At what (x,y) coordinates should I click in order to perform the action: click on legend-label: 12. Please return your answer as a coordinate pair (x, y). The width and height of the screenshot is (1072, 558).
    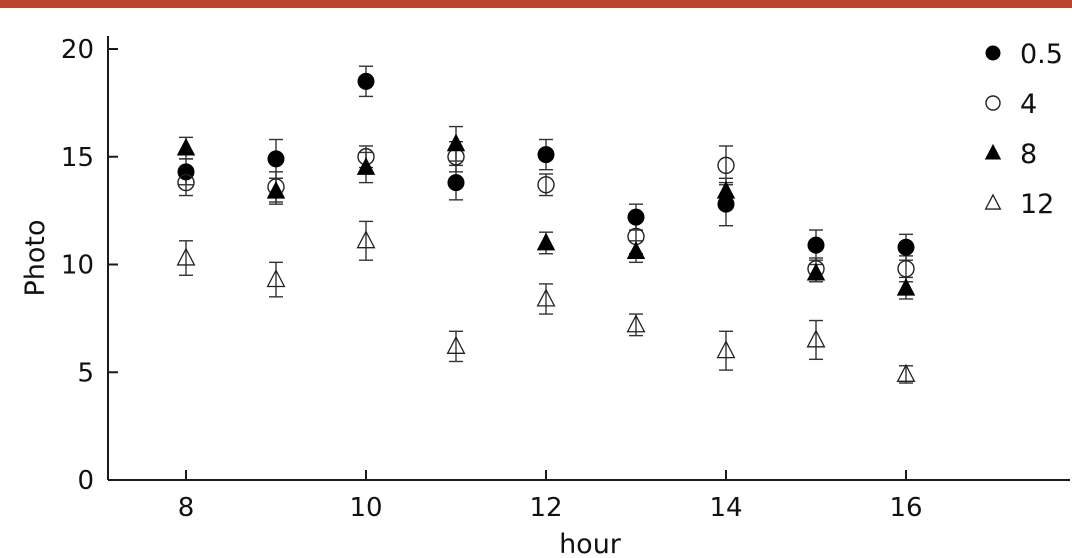
    Looking at the image, I should click on (1037, 204).